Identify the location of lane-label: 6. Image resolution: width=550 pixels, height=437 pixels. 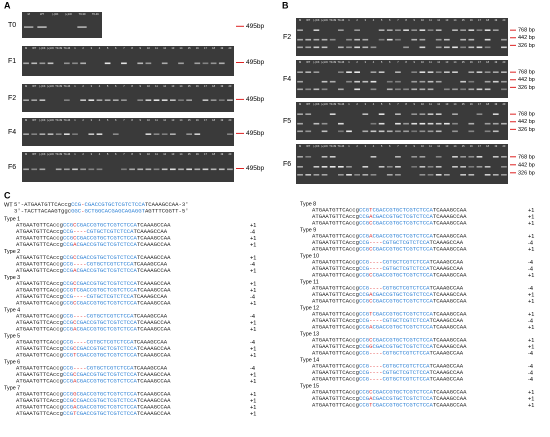
(390, 62).